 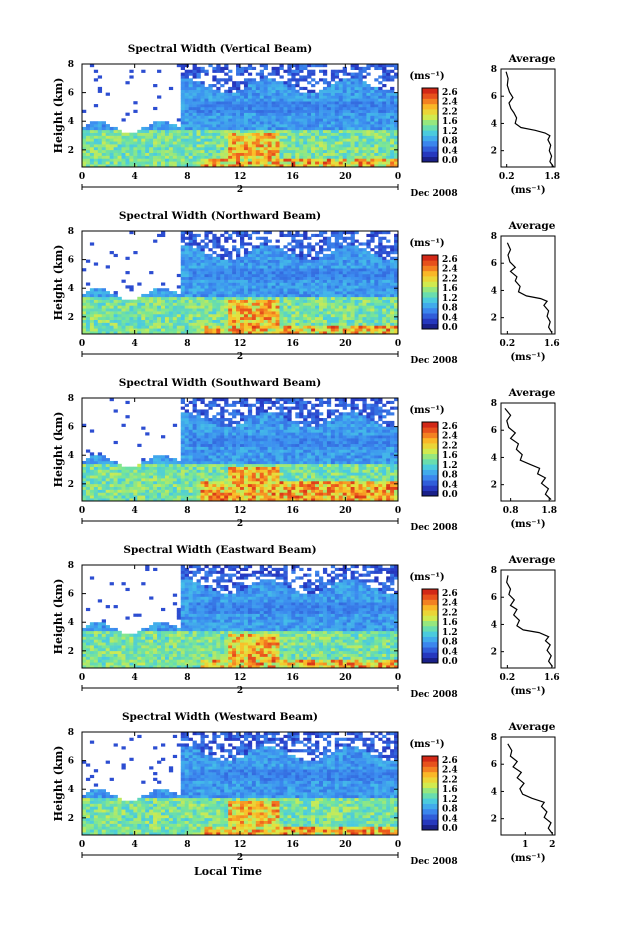 I want to click on y-tick-label: 4, so click(x=71, y=289).